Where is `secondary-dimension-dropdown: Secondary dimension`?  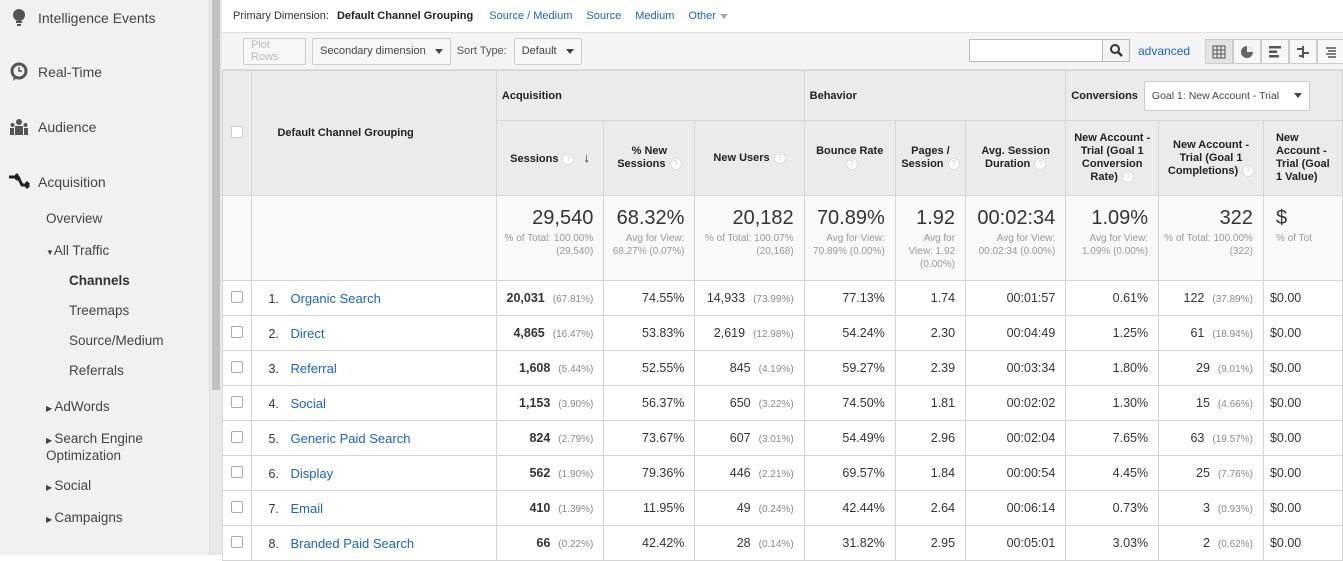
secondary-dimension-dropdown: Secondary dimension is located at coordinates (381, 51).